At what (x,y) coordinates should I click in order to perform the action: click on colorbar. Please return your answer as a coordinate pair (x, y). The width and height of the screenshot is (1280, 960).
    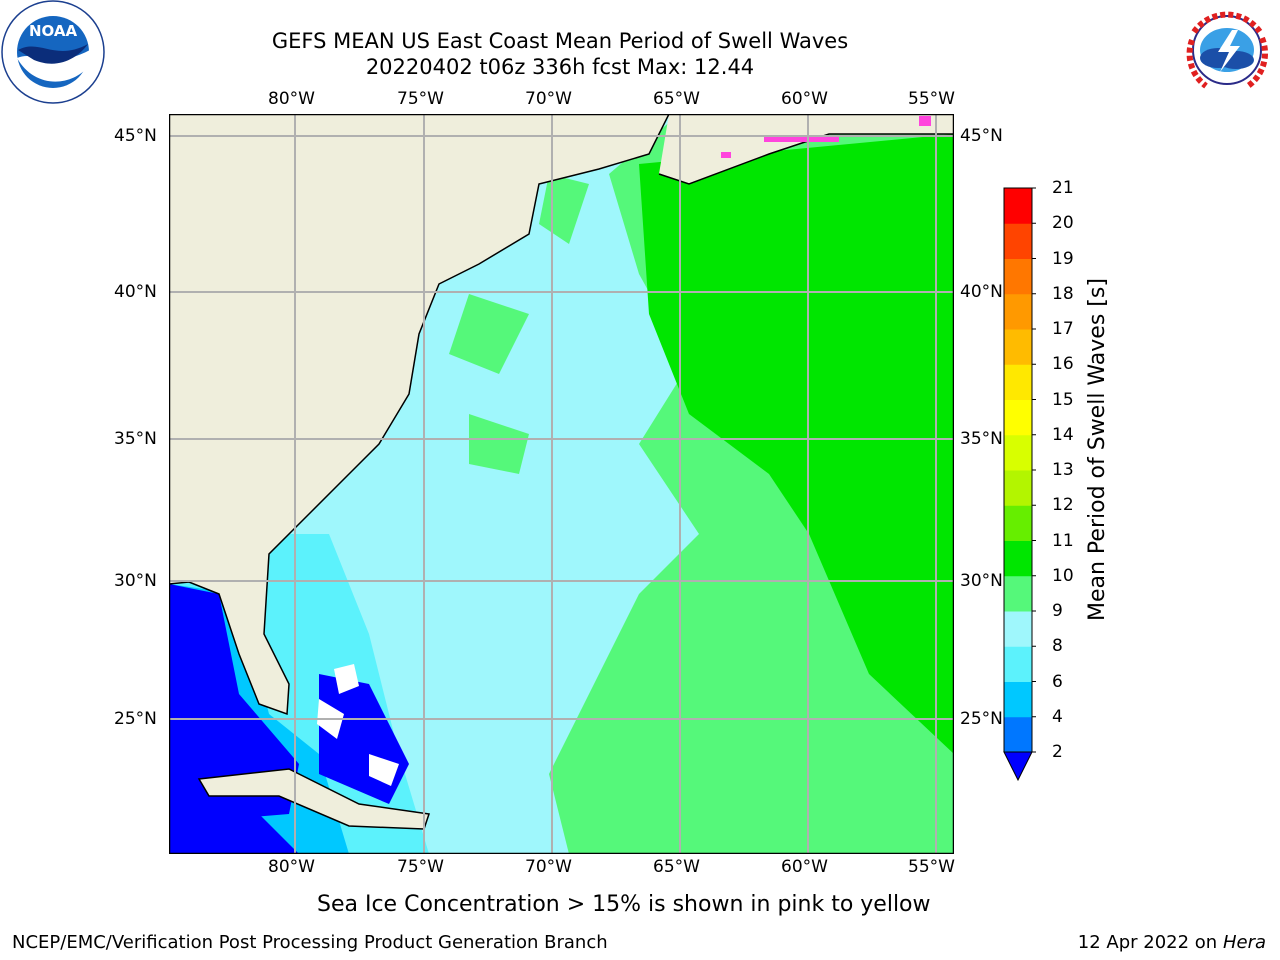
    Looking at the image, I should click on (1019, 484).